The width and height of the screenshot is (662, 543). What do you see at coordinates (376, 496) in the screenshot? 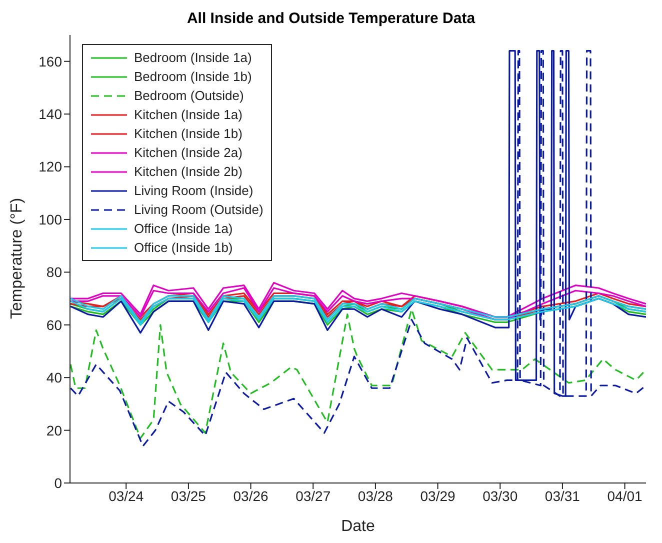
I see `x-tick-label: 03/28` at bounding box center [376, 496].